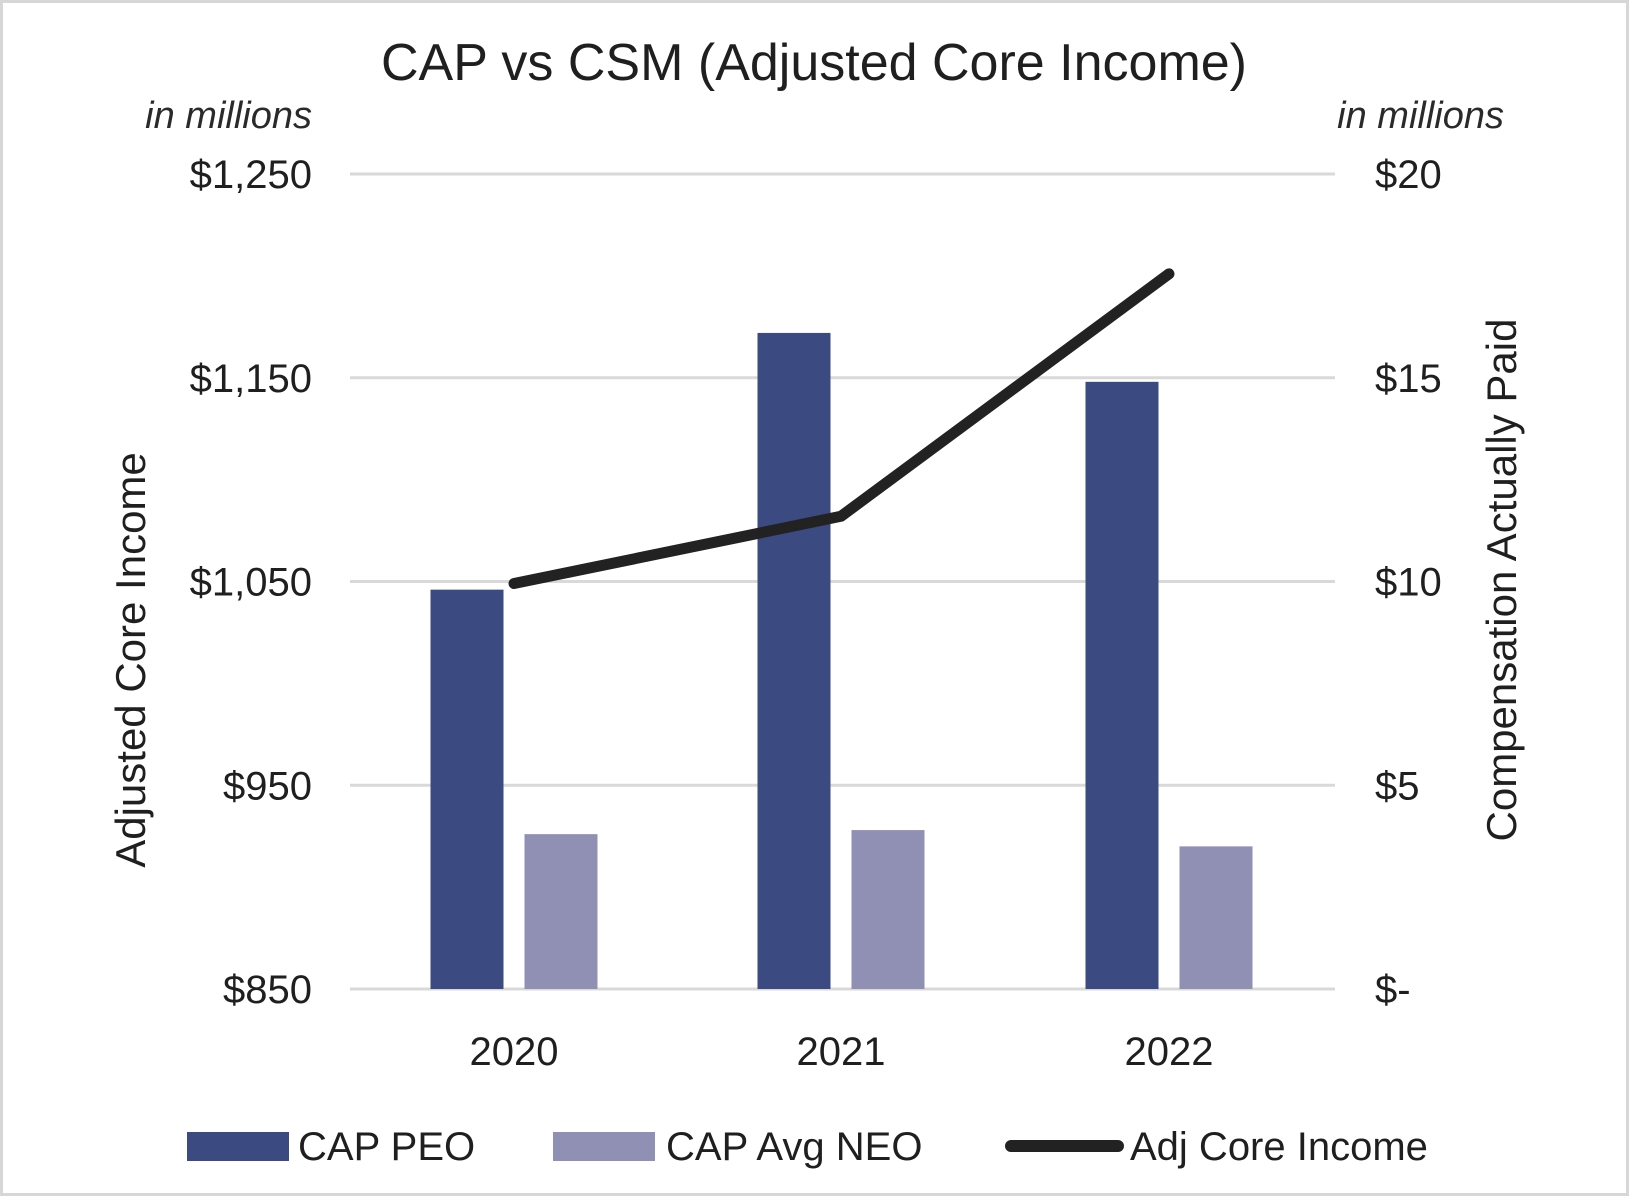 The width and height of the screenshot is (1629, 1196). Describe the element at coordinates (514, 1052) in the screenshot. I see `x-axis-tick-label: 2020` at that location.